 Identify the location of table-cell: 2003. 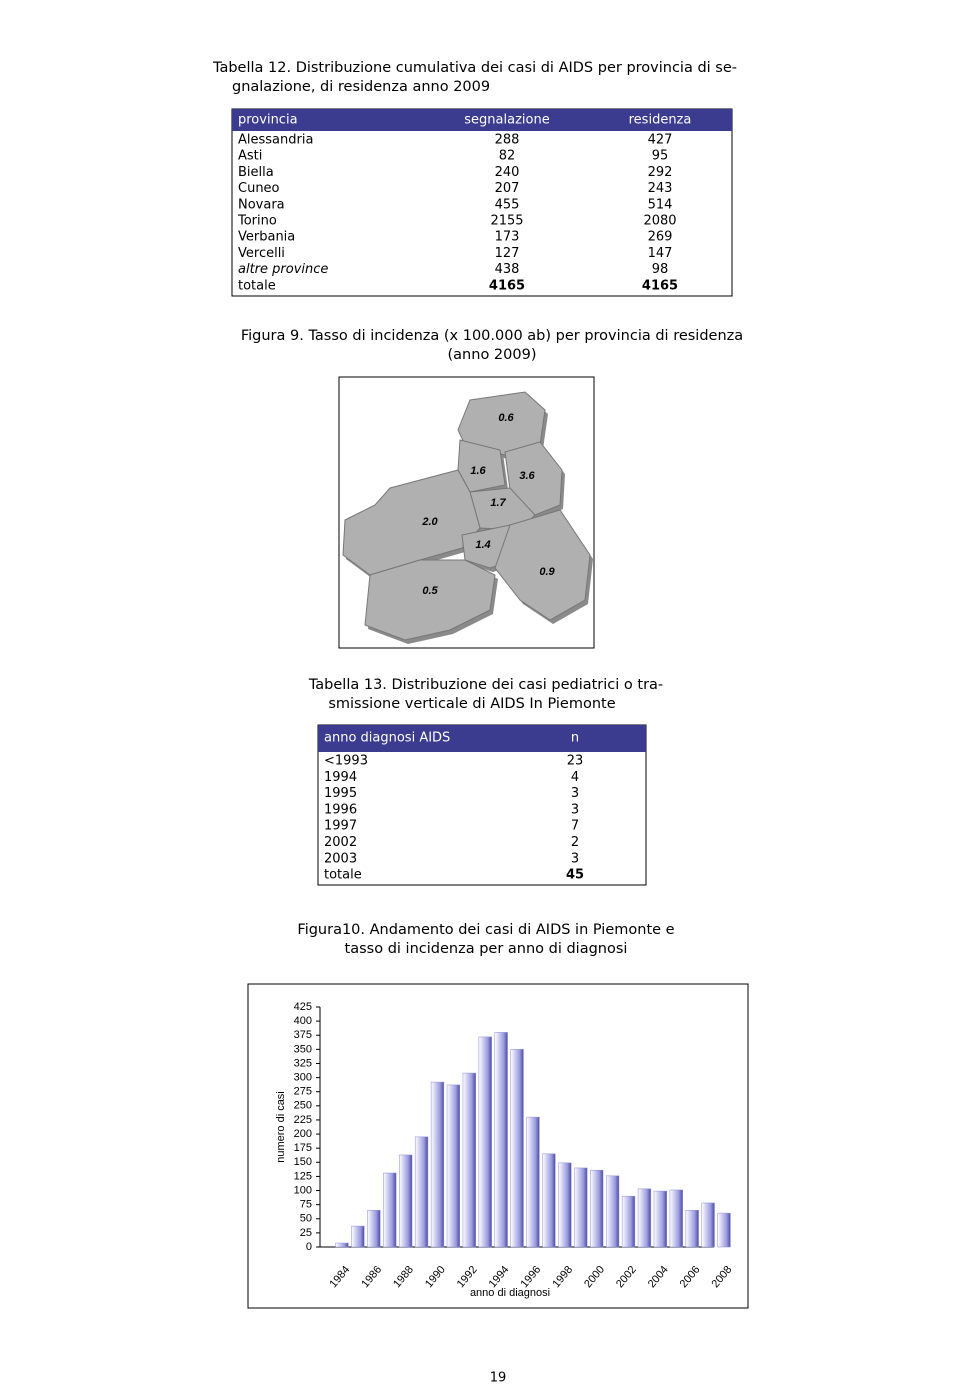
(340, 858).